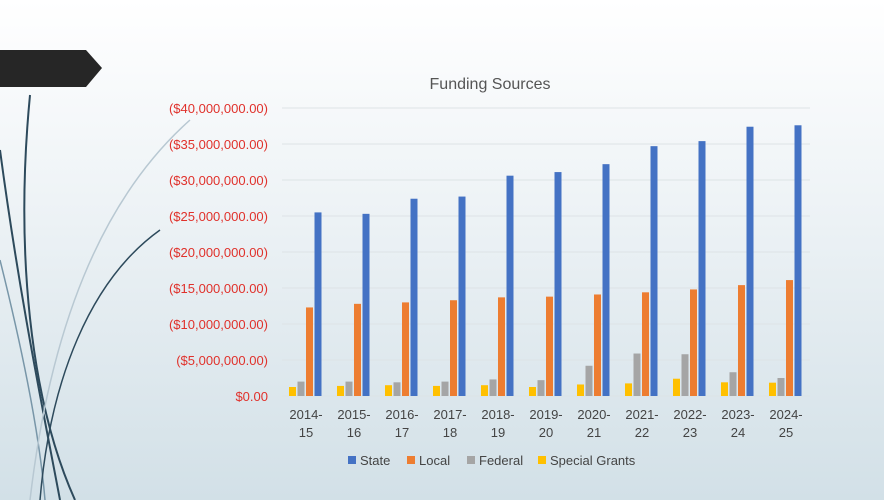 This screenshot has width=884, height=500. Describe the element at coordinates (218, 180) in the screenshot. I see `y-tick-label: ($30,000,000.00)` at that location.